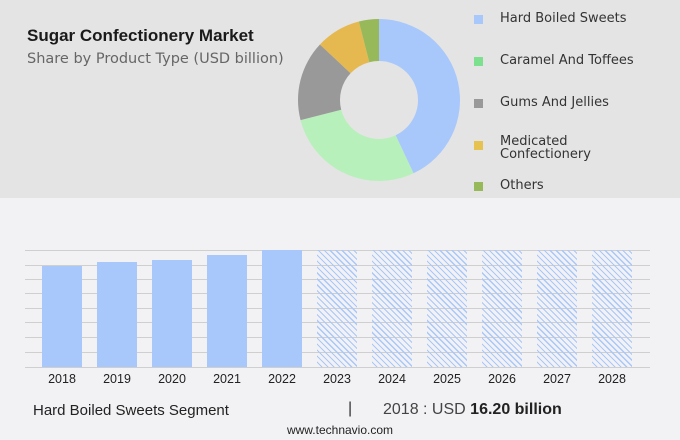 This screenshot has height=440, width=680. Describe the element at coordinates (131, 410) in the screenshot. I see `segment-label: Hard Boiled Sweets Segment` at that location.